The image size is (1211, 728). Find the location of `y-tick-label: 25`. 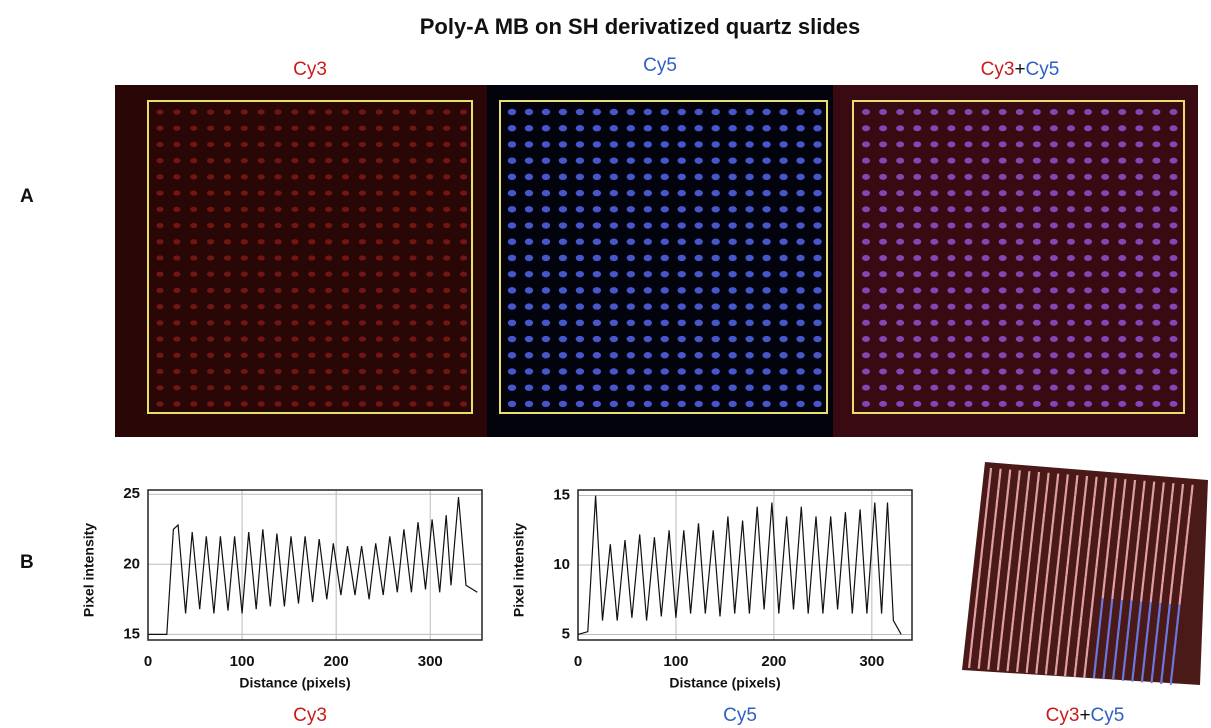

y-tick-label: 25 is located at coordinates (131, 493).